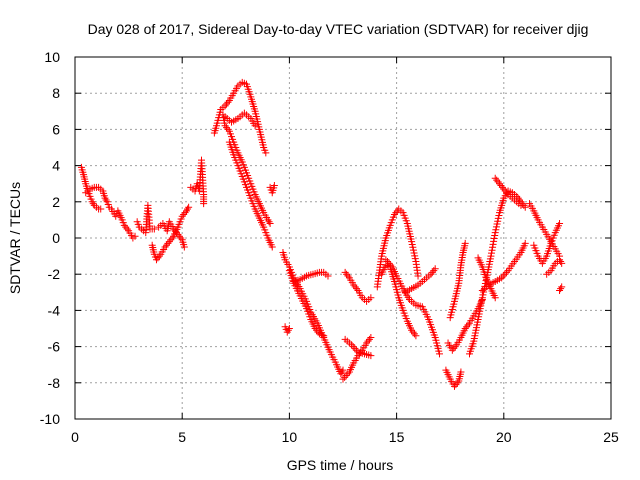 Image resolution: width=640 pixels, height=480 pixels. Describe the element at coordinates (54, 310) in the screenshot. I see `y-tick-label: -4` at that location.